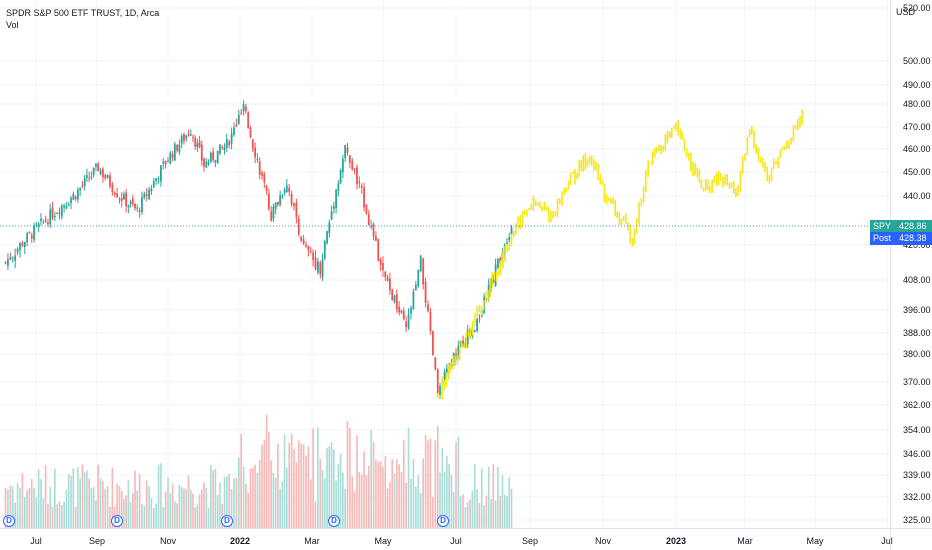  Describe the element at coordinates (882, 226) in the screenshot. I see `symbol-tag: SPY` at that location.